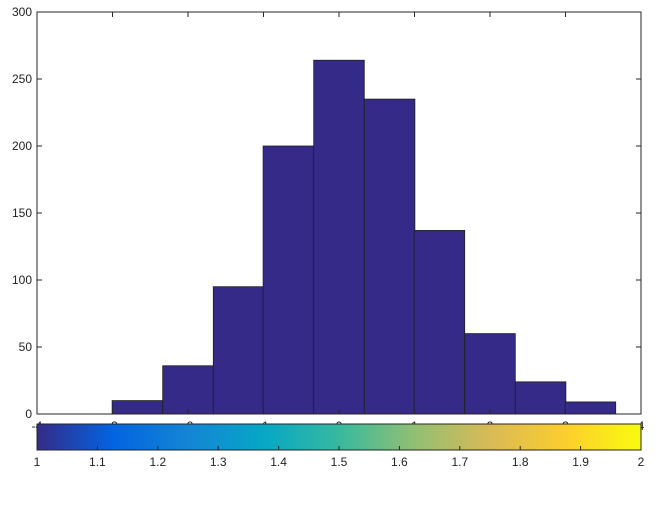 Image resolution: width=666 pixels, height=516 pixels. Describe the element at coordinates (580, 462) in the screenshot. I see `colorbar-tick-label: 1.9` at that location.